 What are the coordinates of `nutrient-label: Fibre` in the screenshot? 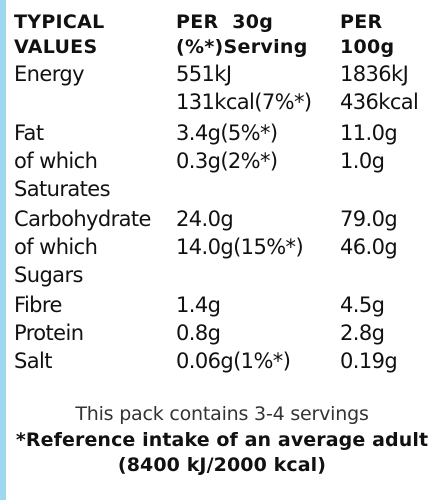 It's located at (38, 305).